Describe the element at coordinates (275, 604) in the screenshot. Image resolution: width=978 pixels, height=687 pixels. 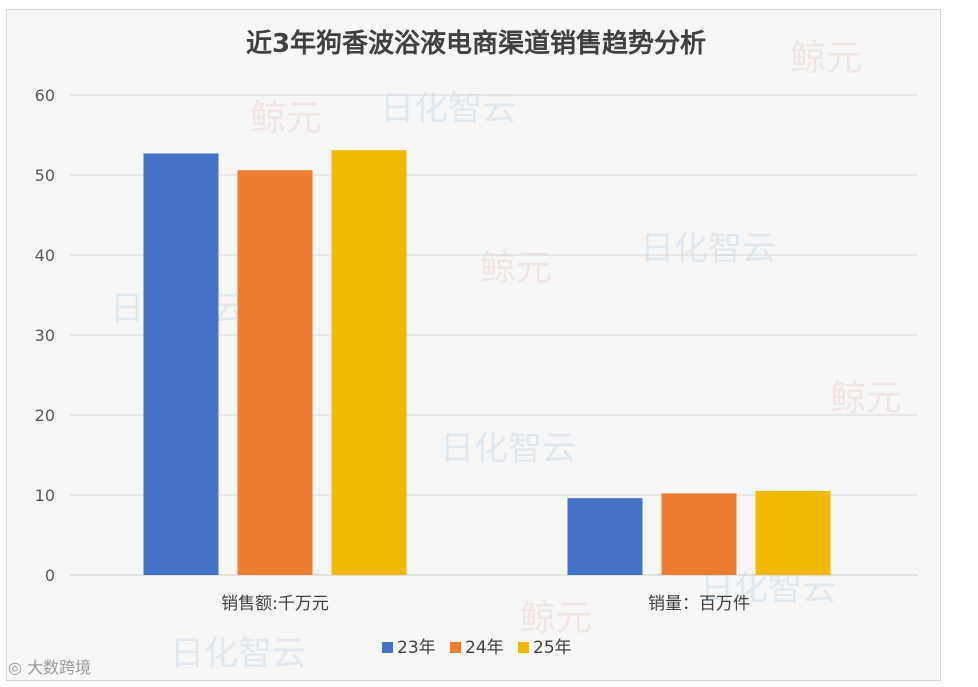
I see `category-label: 销售额:千万元` at that location.